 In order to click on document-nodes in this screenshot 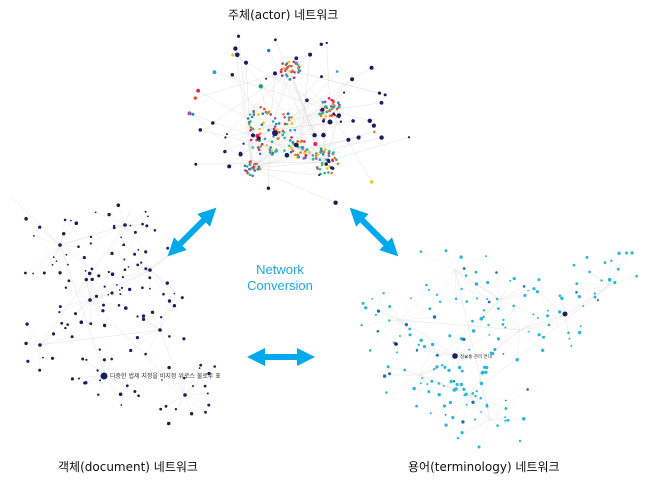, I will do `click(120, 314)`.